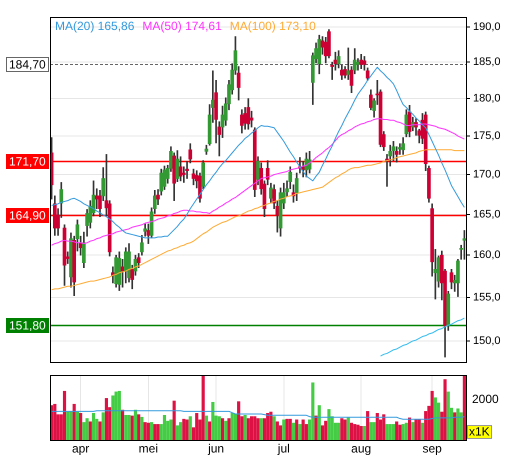  What do you see at coordinates (487, 62) in the screenshot?
I see `y-tick-label: 185,0` at bounding box center [487, 62].